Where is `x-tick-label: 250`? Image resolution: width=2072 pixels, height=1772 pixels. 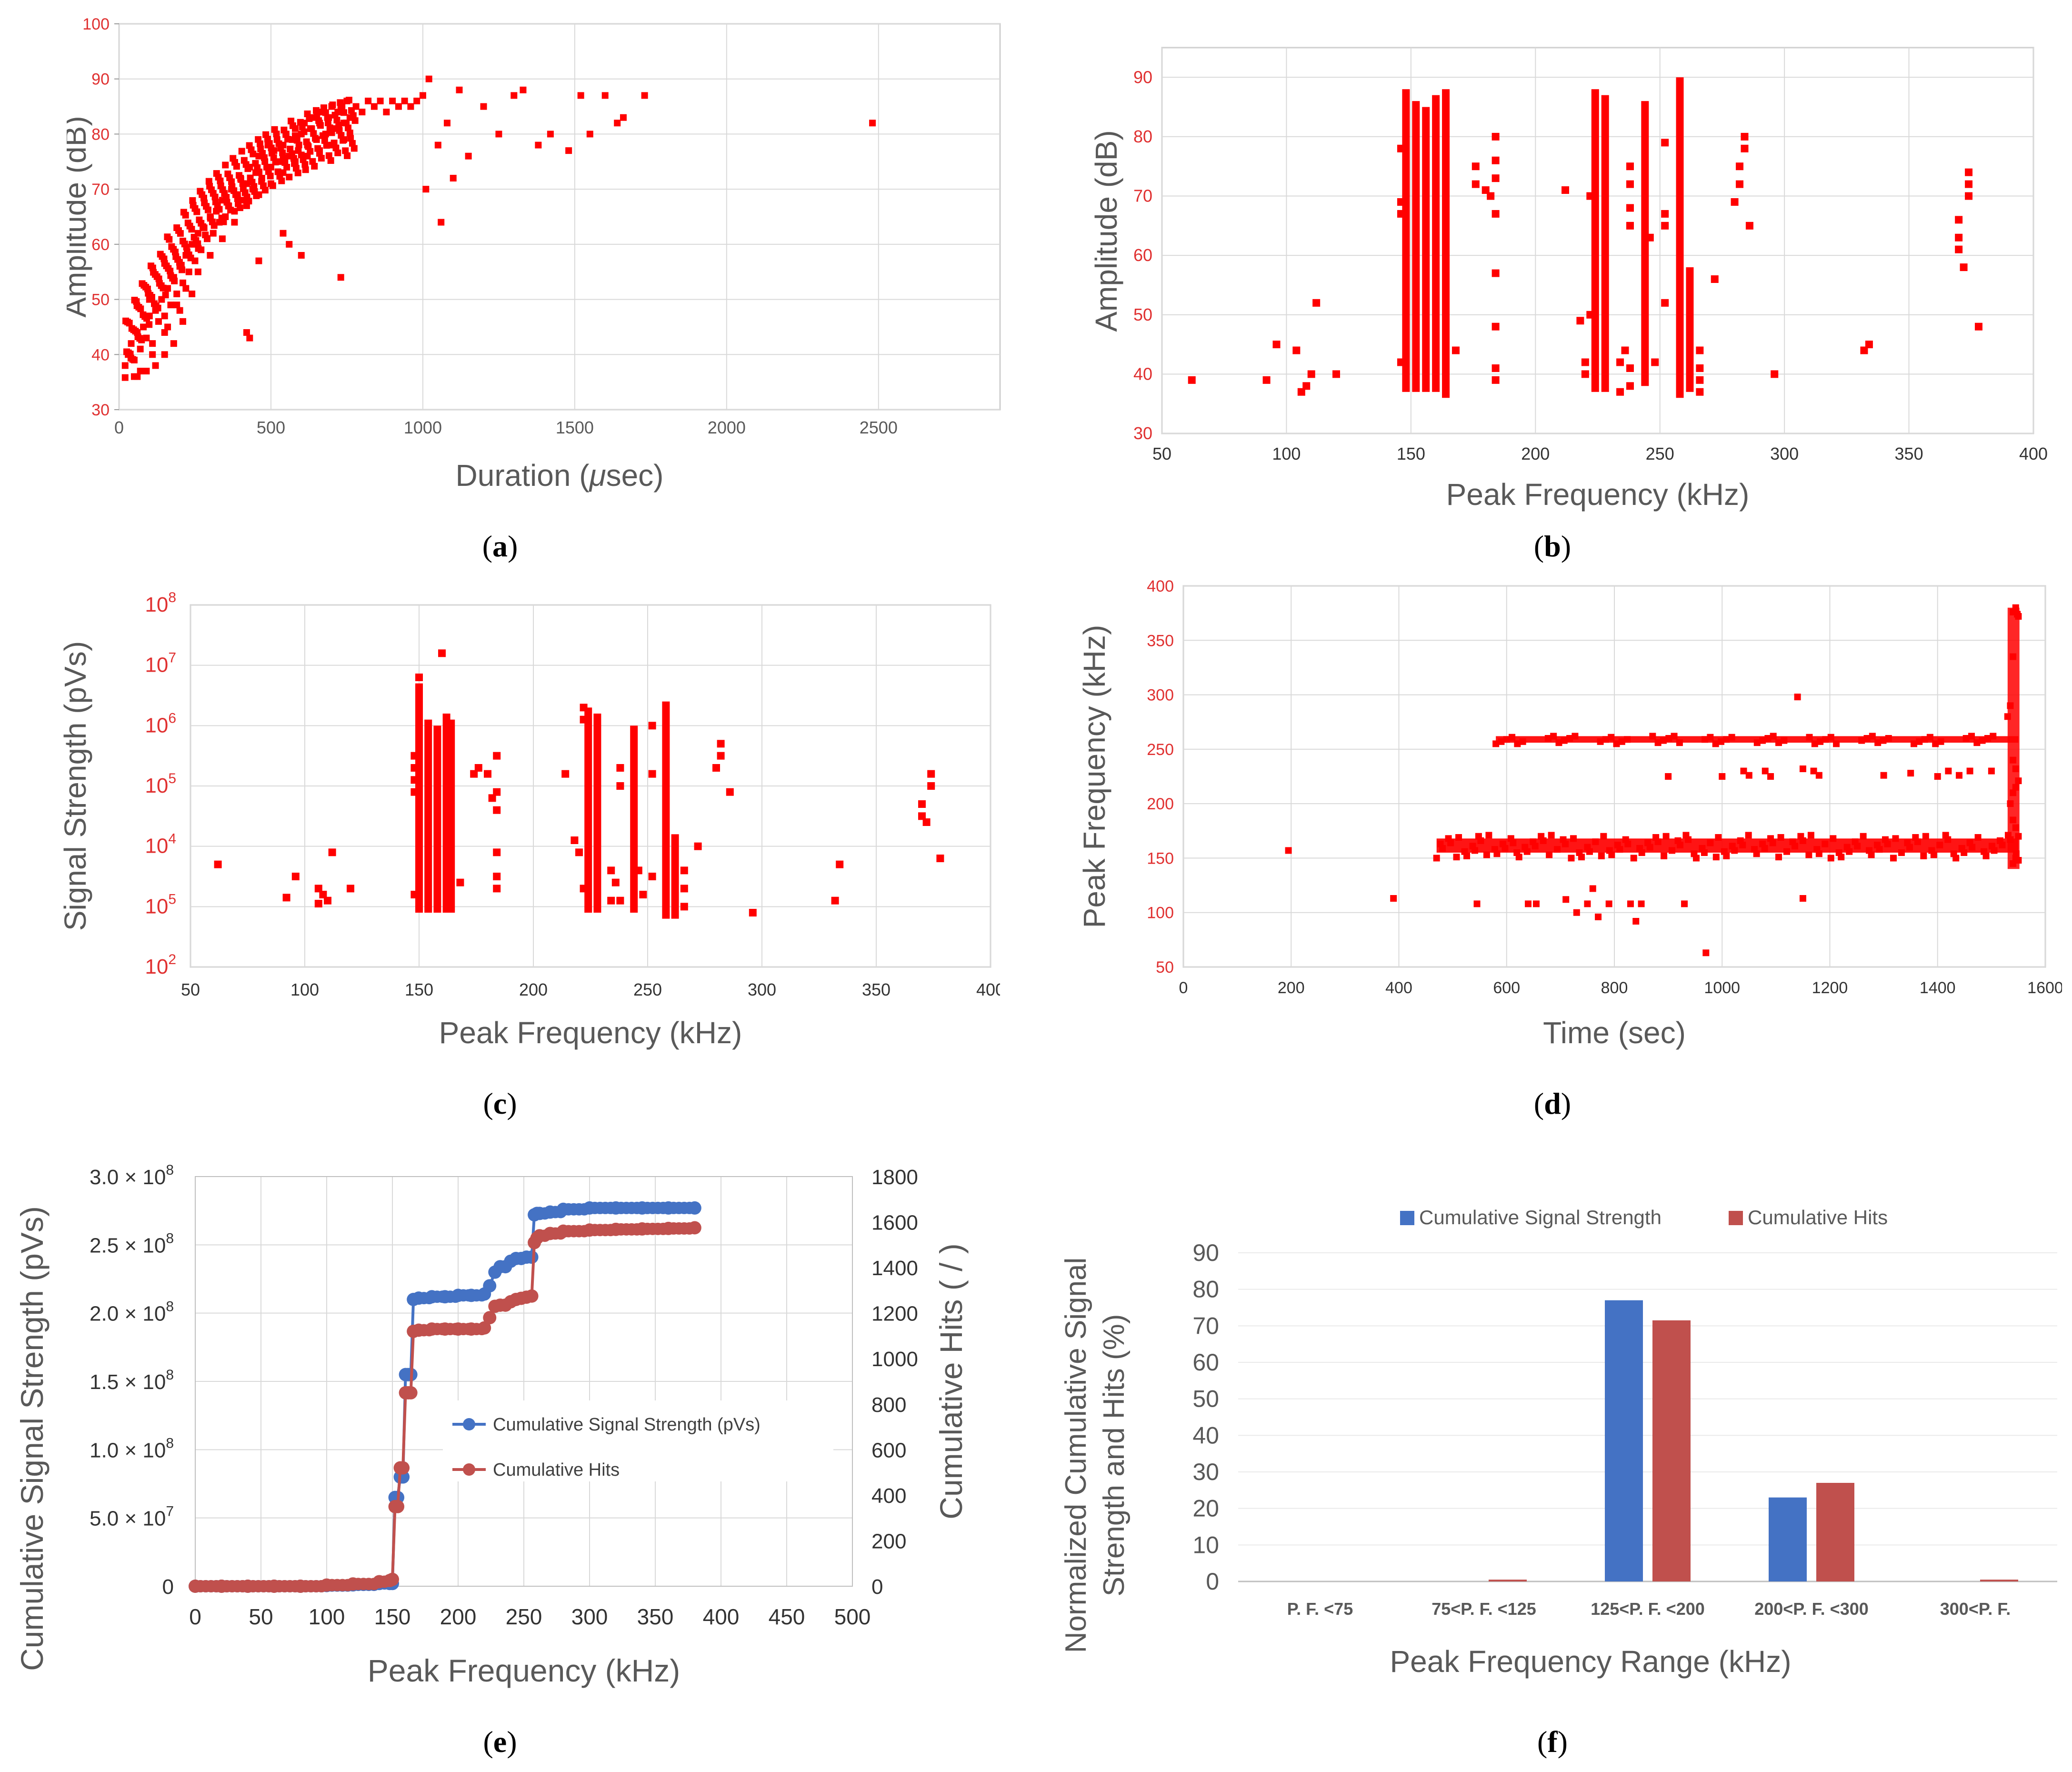 x-tick-label: 250 is located at coordinates (1660, 453).